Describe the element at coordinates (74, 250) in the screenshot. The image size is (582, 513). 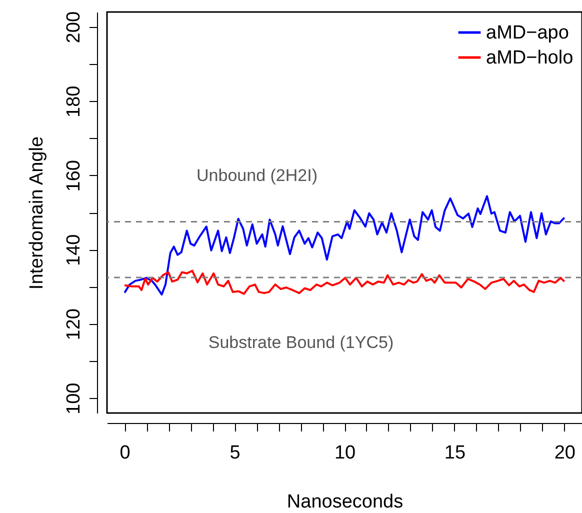
I see `y-tick-label: 140` at that location.